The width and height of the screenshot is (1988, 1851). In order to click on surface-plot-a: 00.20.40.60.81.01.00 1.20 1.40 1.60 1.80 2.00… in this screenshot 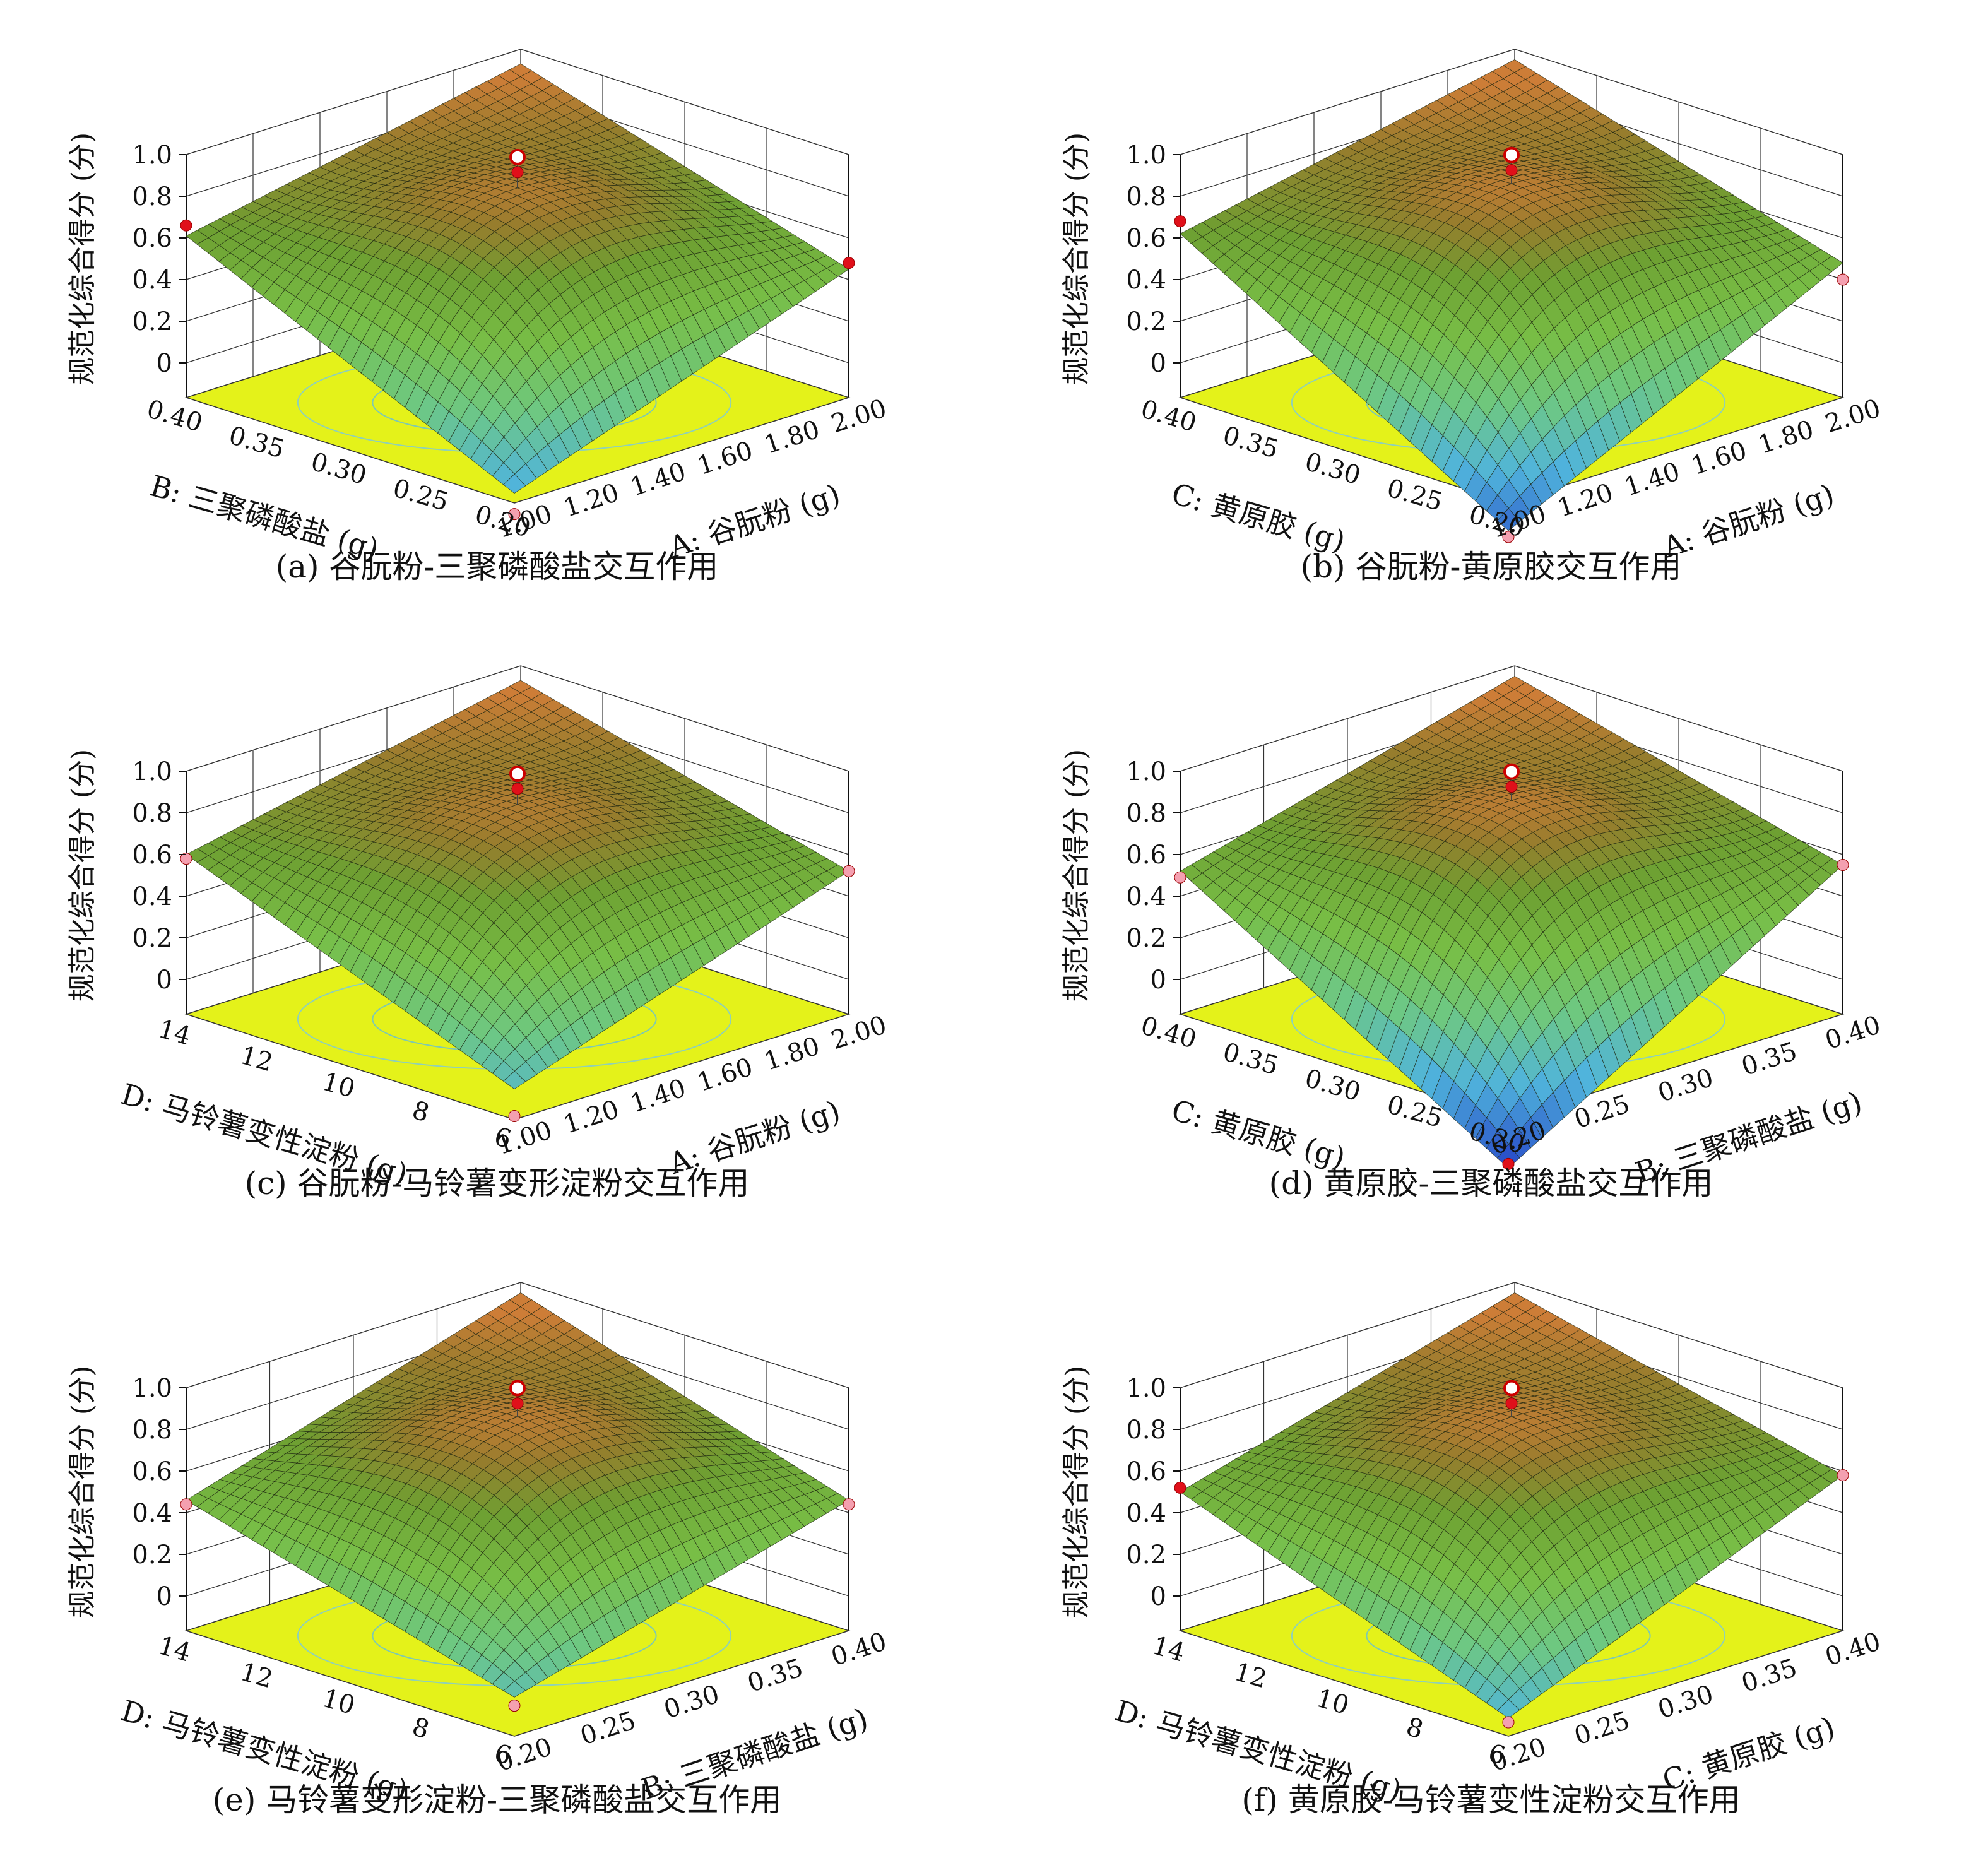, I will do `click(478, 307)`.